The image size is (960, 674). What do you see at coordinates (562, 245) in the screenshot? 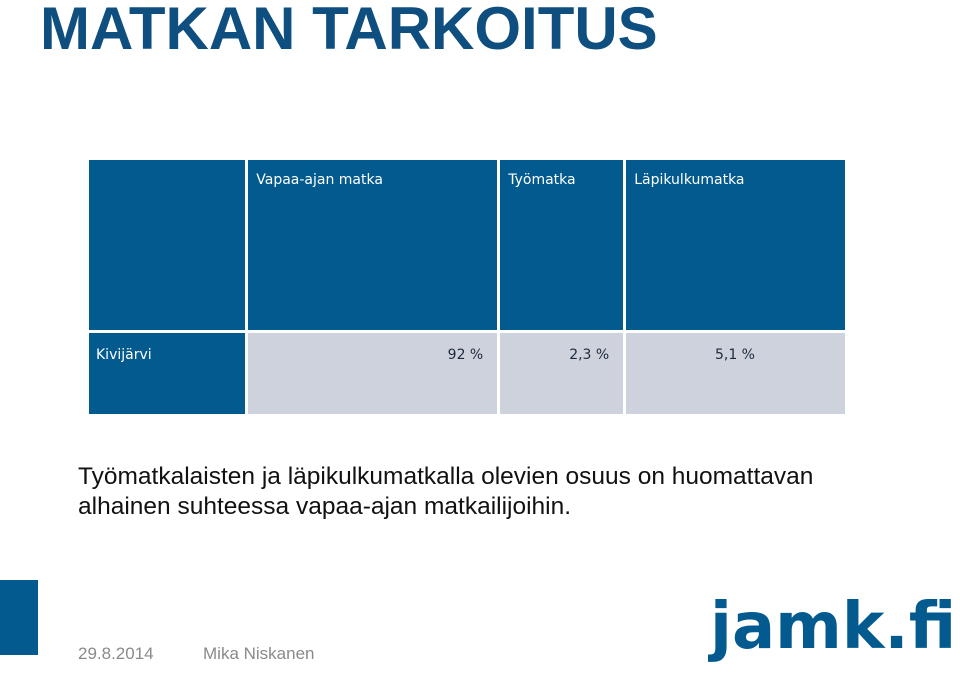
I see `header-cell-tyomatka: Työmatka` at bounding box center [562, 245].